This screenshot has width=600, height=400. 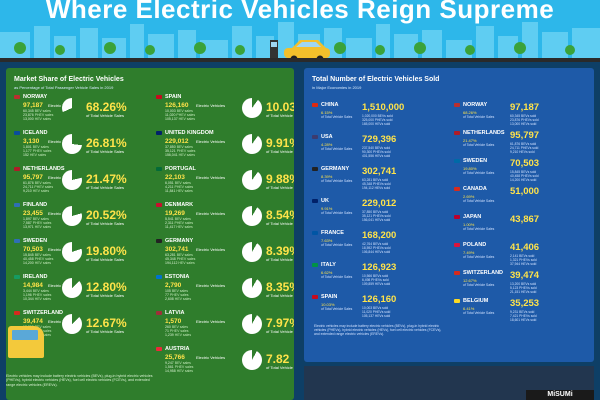 What do you see at coordinates (525, 303) in the screenshot?
I see `total-sold-value: 35,253` at bounding box center [525, 303].